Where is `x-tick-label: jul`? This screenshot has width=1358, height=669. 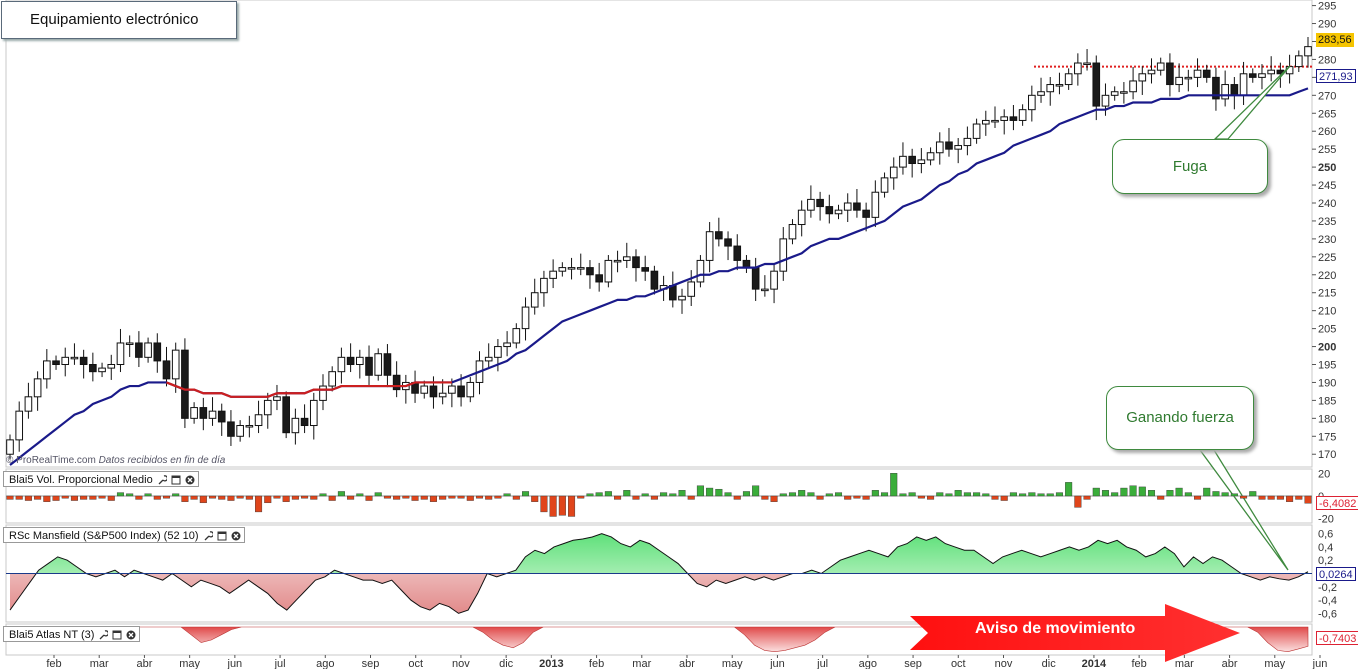 x-tick-label: jul is located at coordinates (280, 663).